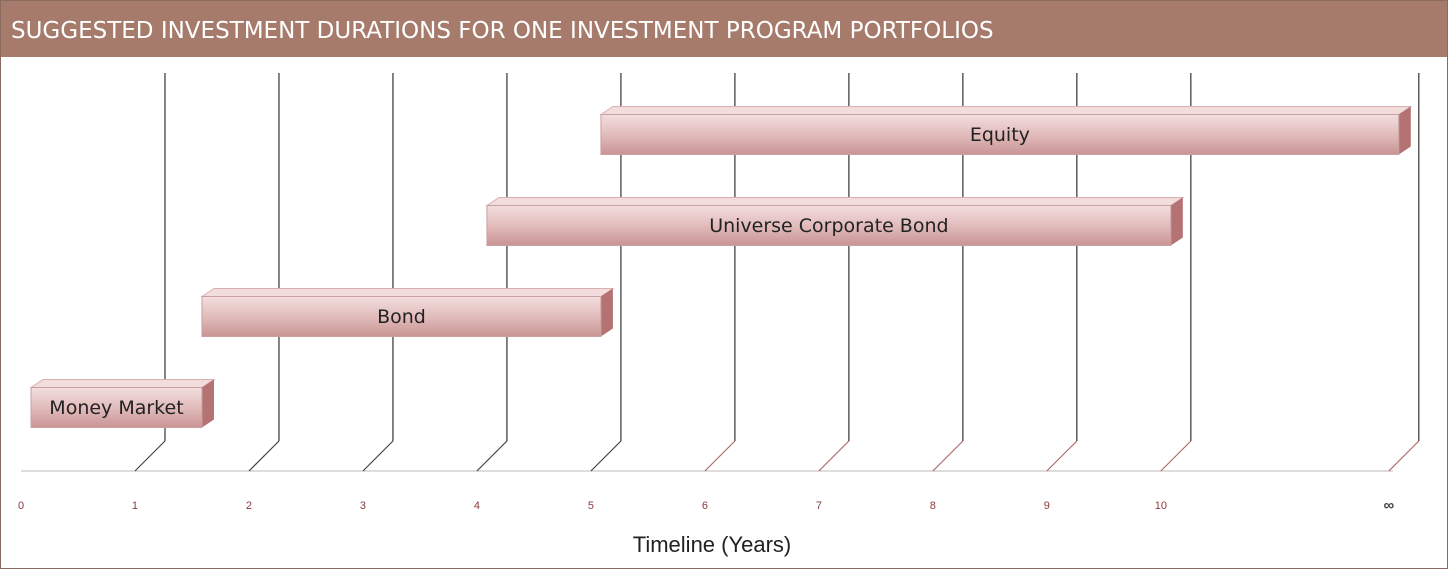 This screenshot has height=569, width=1448. I want to click on bar-label: Bond, so click(401, 317).